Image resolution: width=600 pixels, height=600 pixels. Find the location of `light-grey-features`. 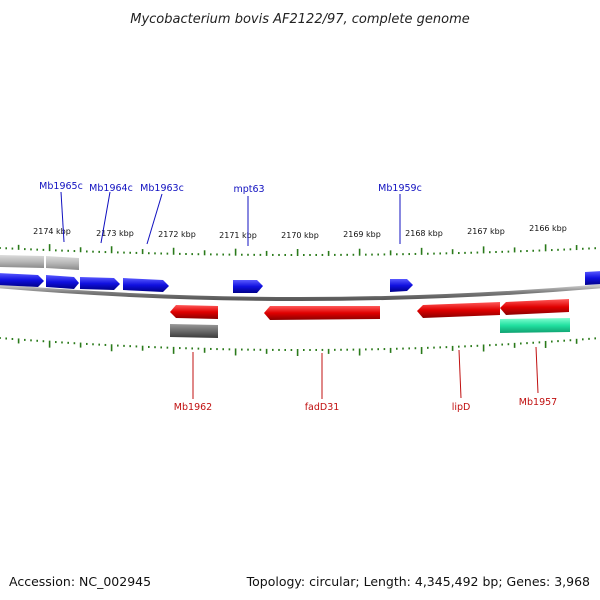

light-grey-features is located at coordinates (39, 262).